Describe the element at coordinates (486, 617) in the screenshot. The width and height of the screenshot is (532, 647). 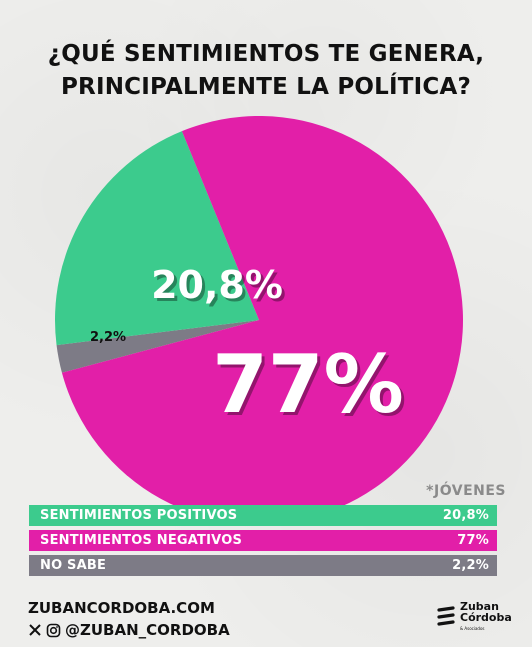
I see `logo-line-2: Córdoba` at that location.